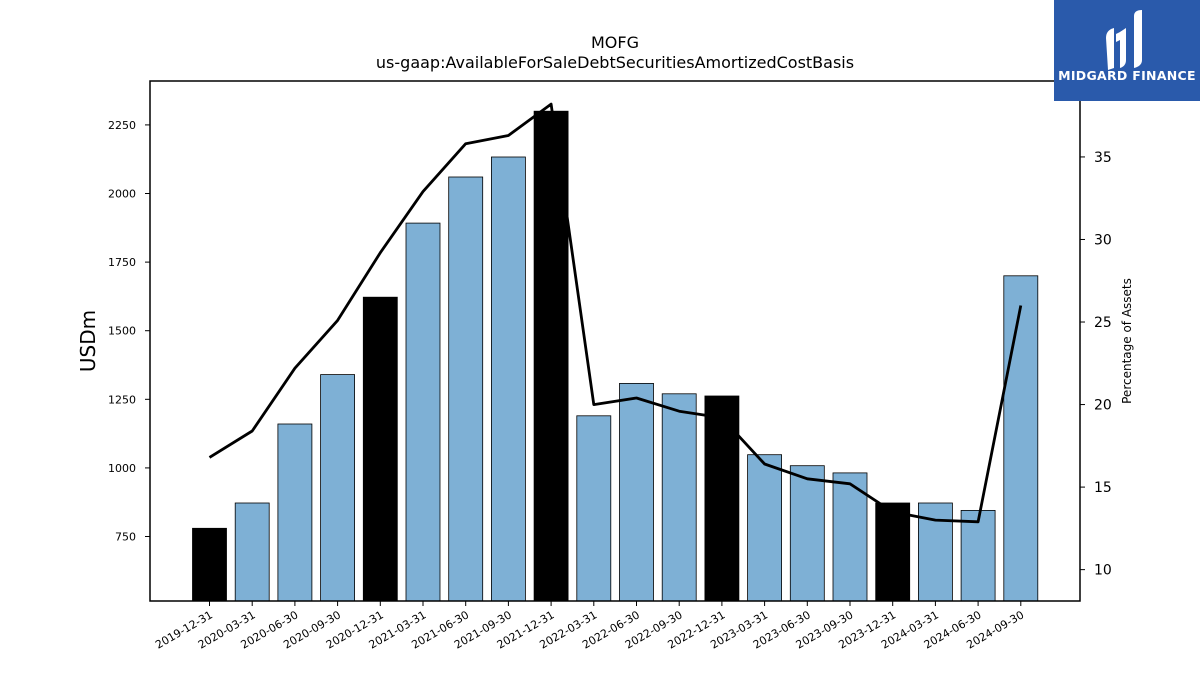 The height and width of the screenshot is (675, 1200). I want to click on y2-axis-label: Percentage of Assets, so click(1127, 341).